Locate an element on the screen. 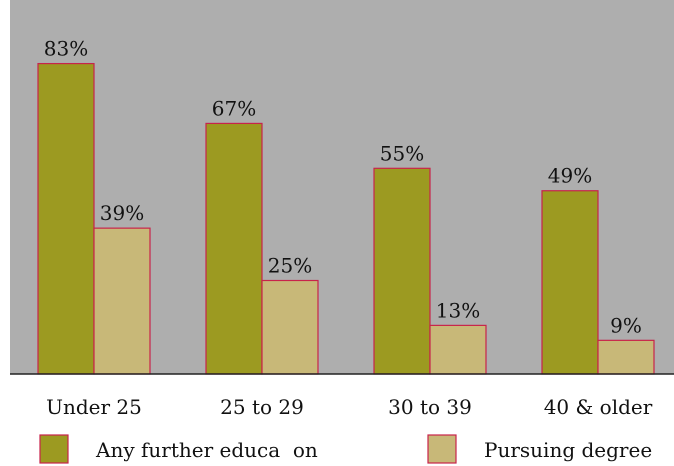 The height and width of the screenshot is (466, 674). legend-label: Pursuing degree is located at coordinates (568, 450).